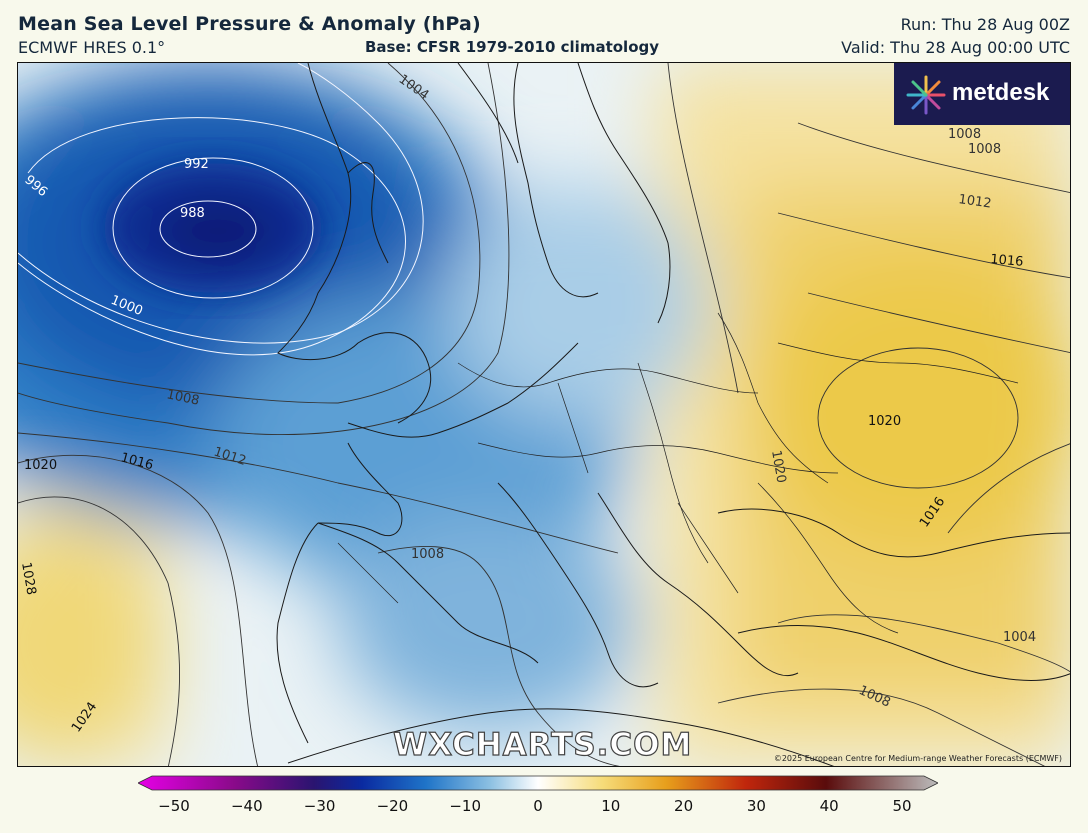 The image size is (1088, 833). What do you see at coordinates (319, 806) in the screenshot?
I see `colorbar-tick-label: −30` at bounding box center [319, 806].